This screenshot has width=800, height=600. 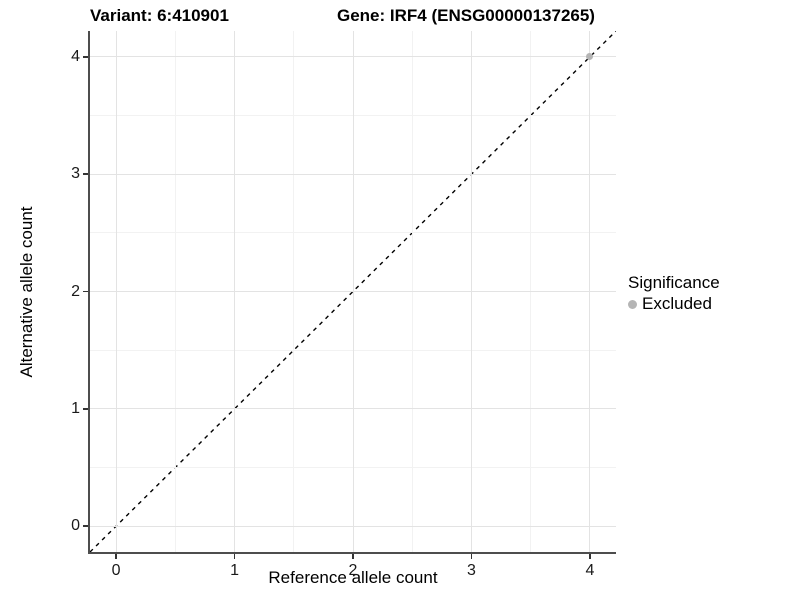 What do you see at coordinates (590, 57) in the screenshot?
I see `data-point-excluded` at bounding box center [590, 57].